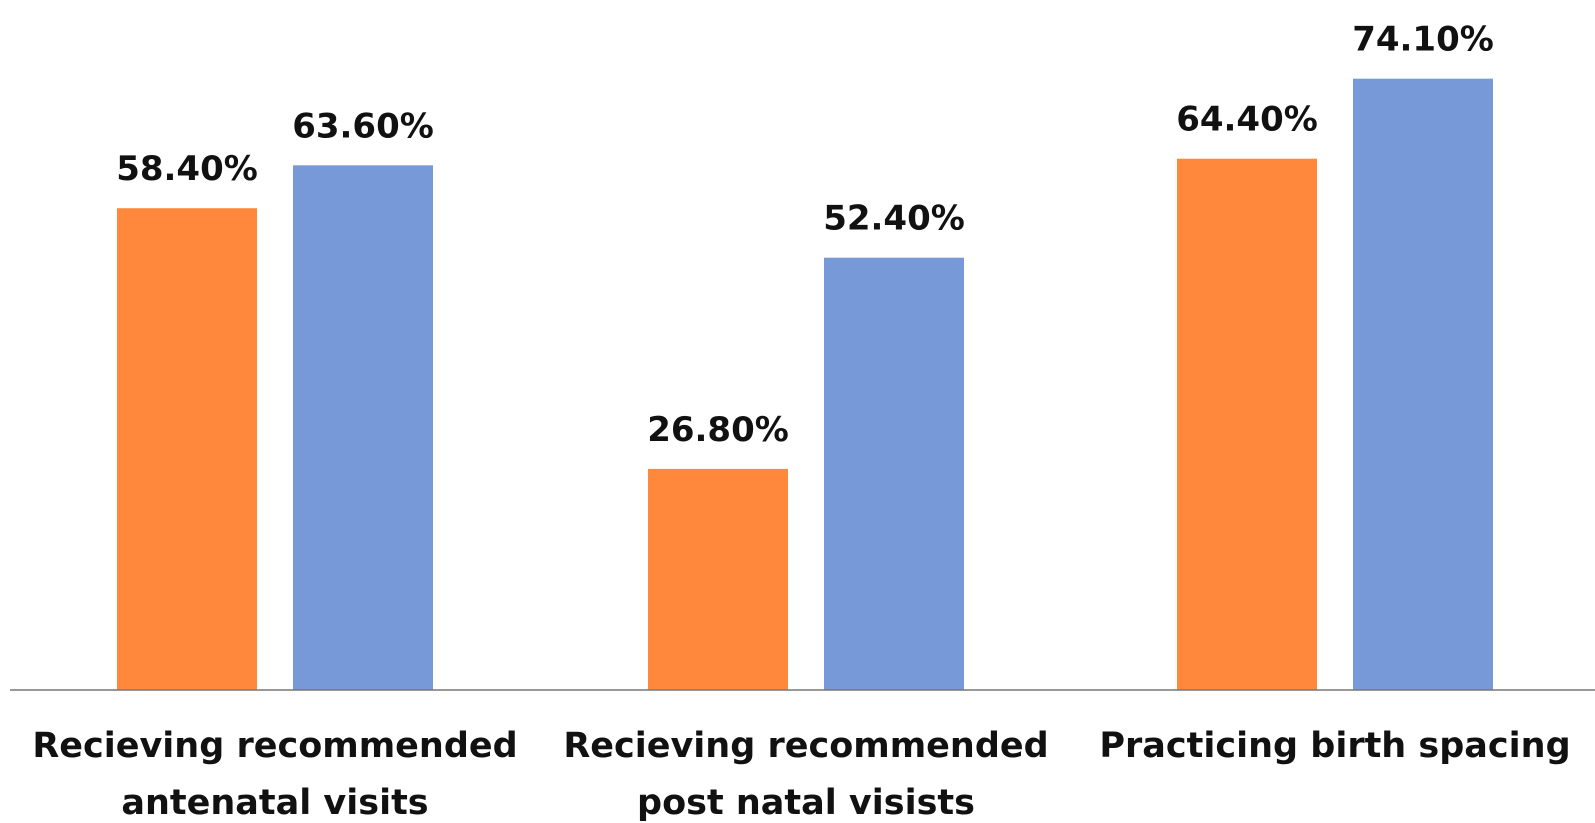  I want to click on data-label-2-series-2: 52.40%, so click(894, 219).